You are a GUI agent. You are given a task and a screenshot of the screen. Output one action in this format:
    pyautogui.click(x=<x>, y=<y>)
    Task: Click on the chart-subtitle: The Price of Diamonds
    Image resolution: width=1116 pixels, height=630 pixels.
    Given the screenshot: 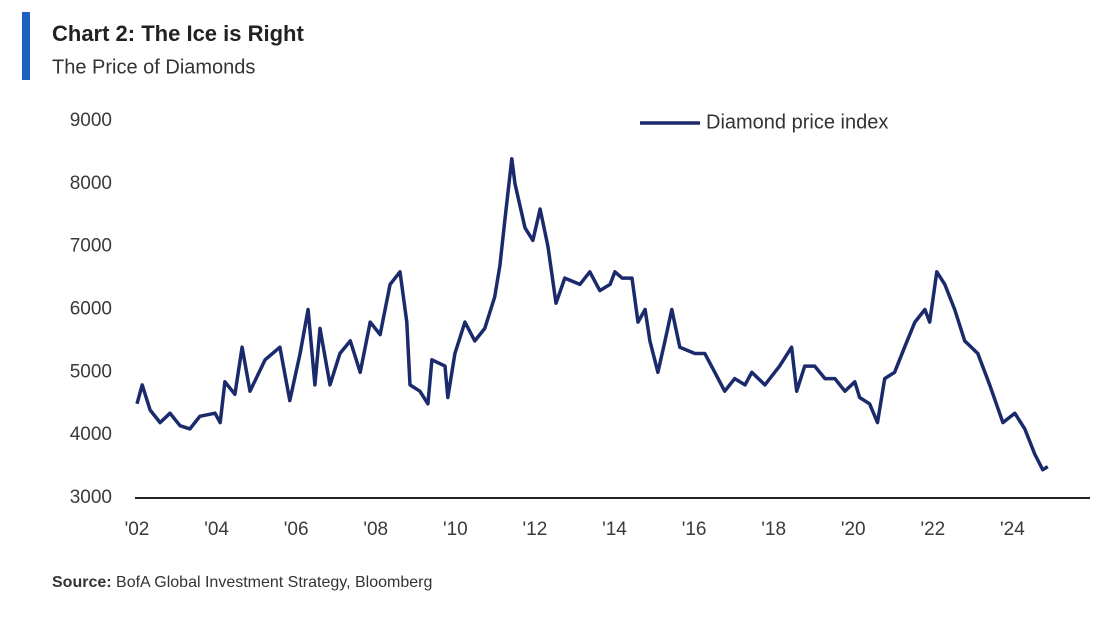 What is the action you would take?
    pyautogui.click(x=153, y=67)
    